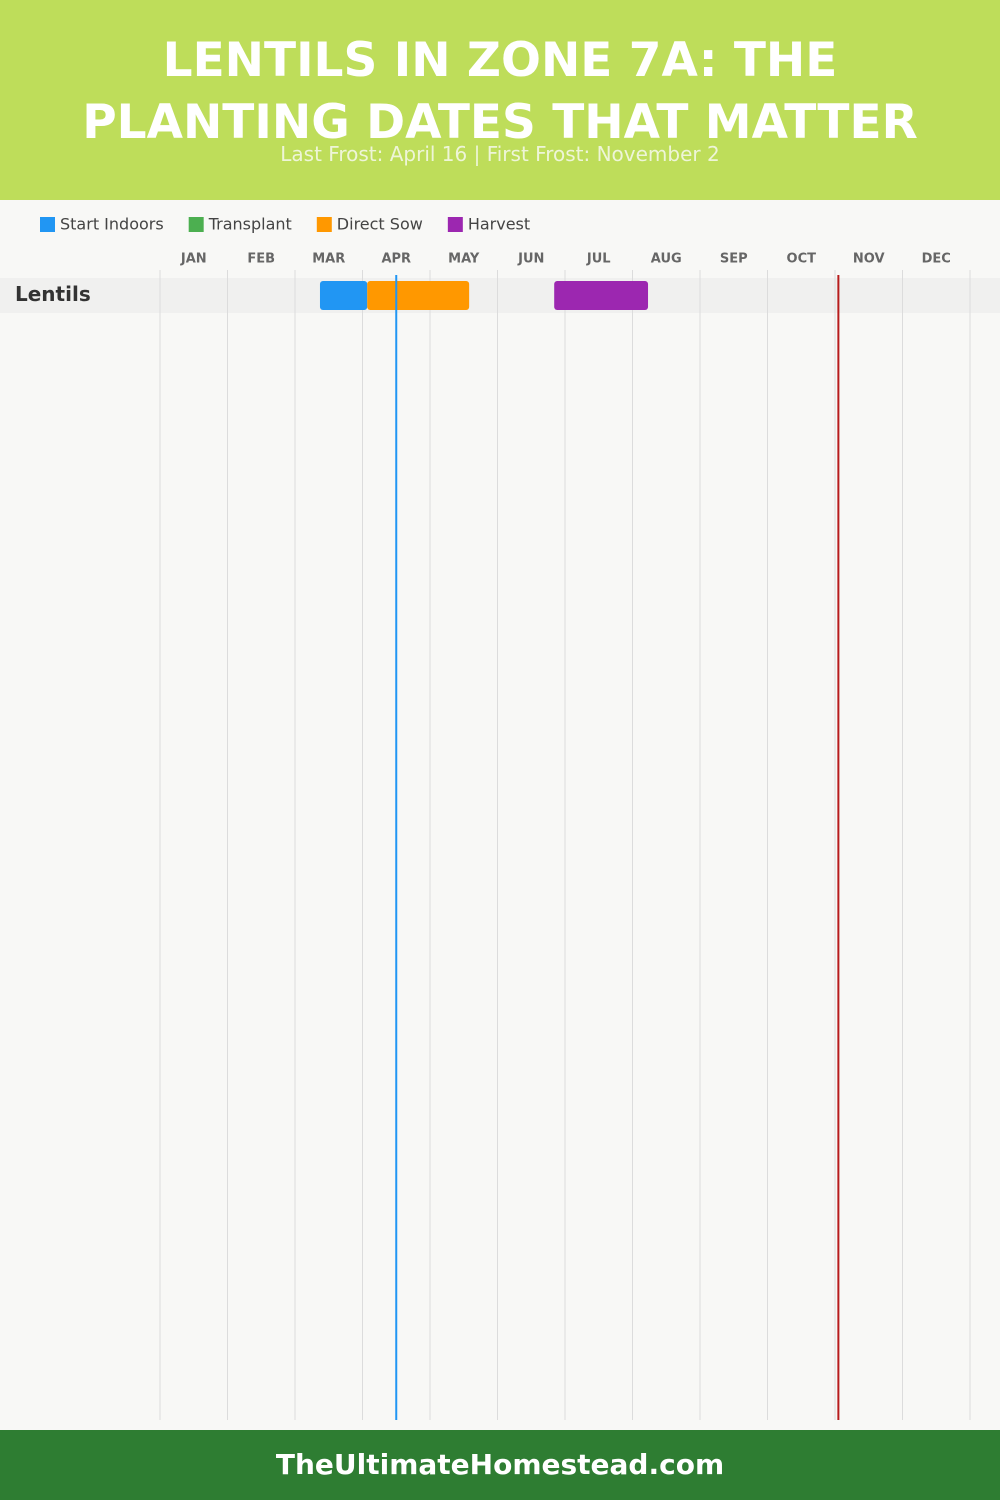 The image size is (1000, 1500). Describe the element at coordinates (328, 259) in the screenshot. I see `x-tick-label: MAR` at that location.